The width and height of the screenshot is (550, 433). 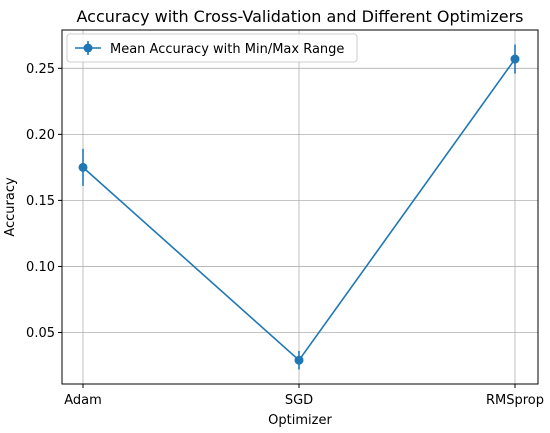 I want to click on y-tick-label: 0.15, so click(x=40, y=201).